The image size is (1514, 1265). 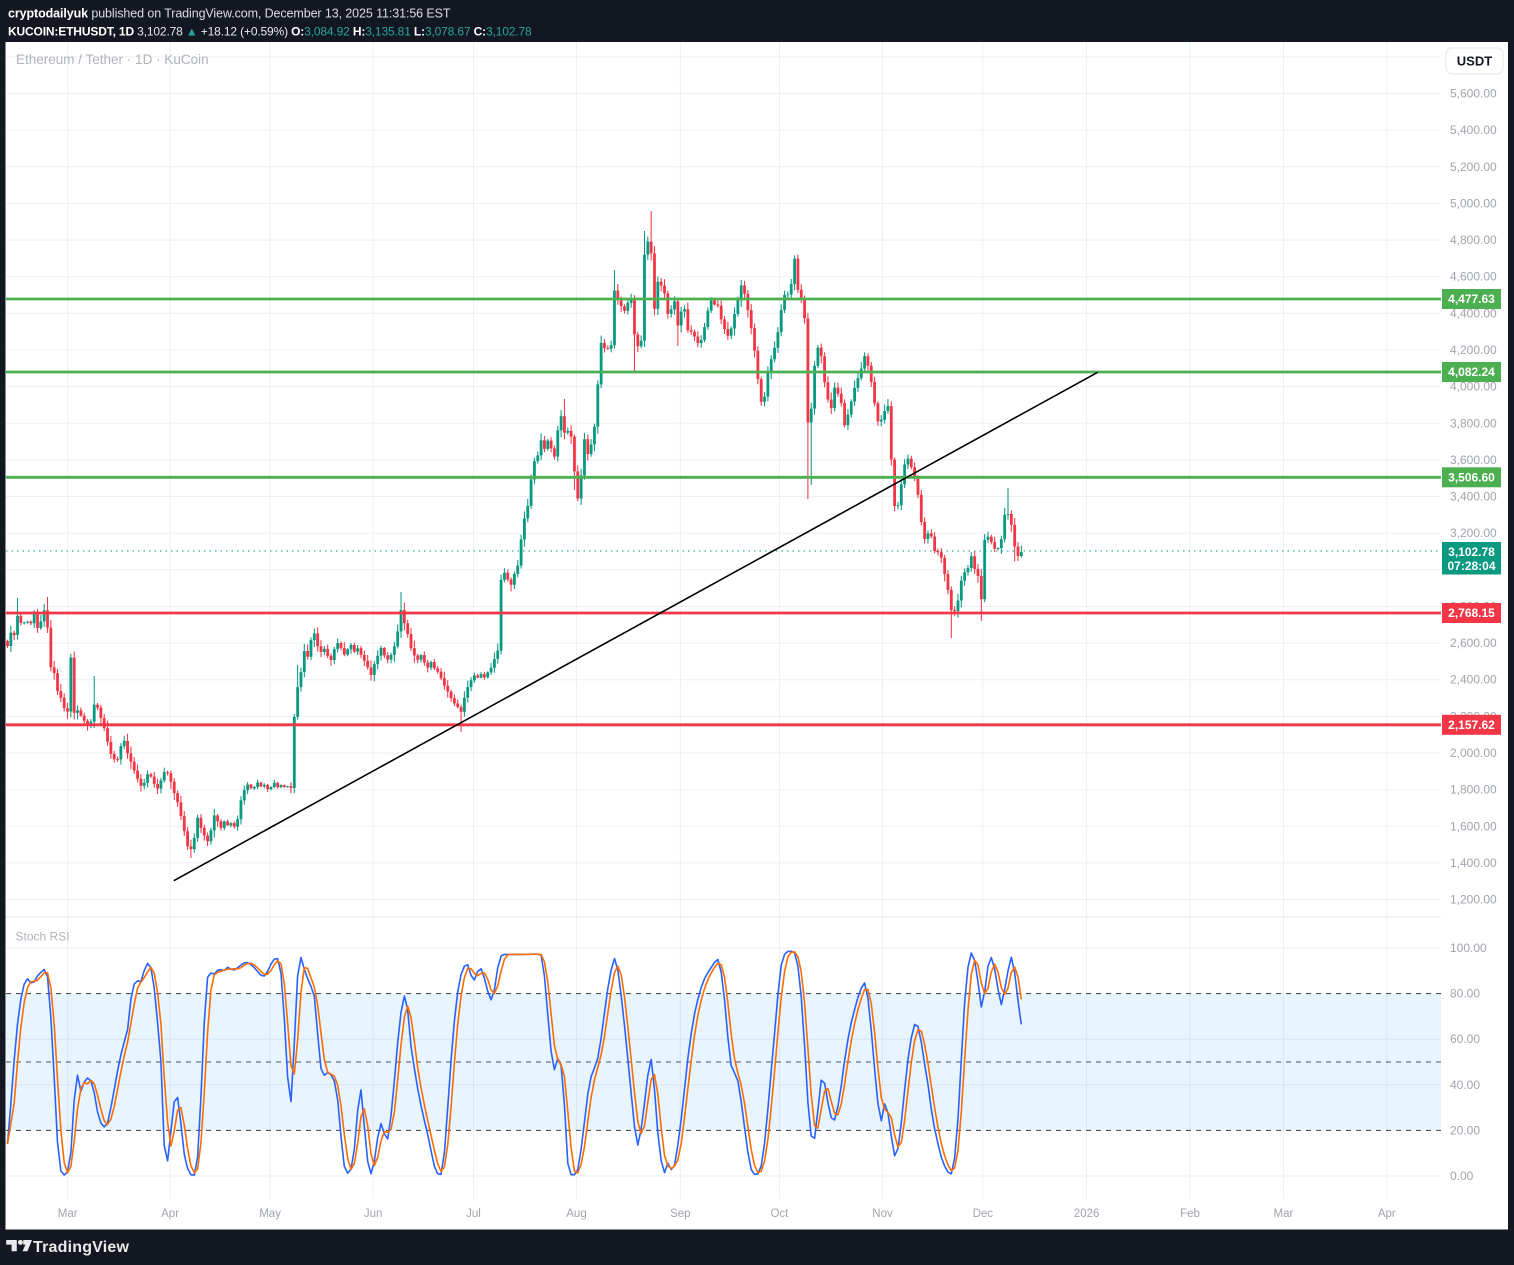 I want to click on svg-text: 2,000.00, so click(x=1473, y=753).